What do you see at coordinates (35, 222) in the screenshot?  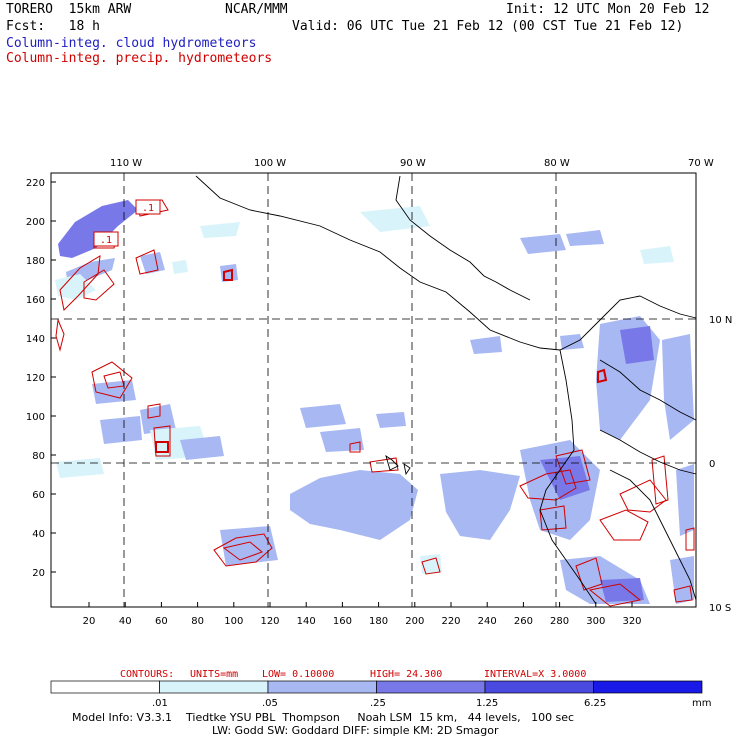 I see `y-tick-label: 200` at bounding box center [35, 222].